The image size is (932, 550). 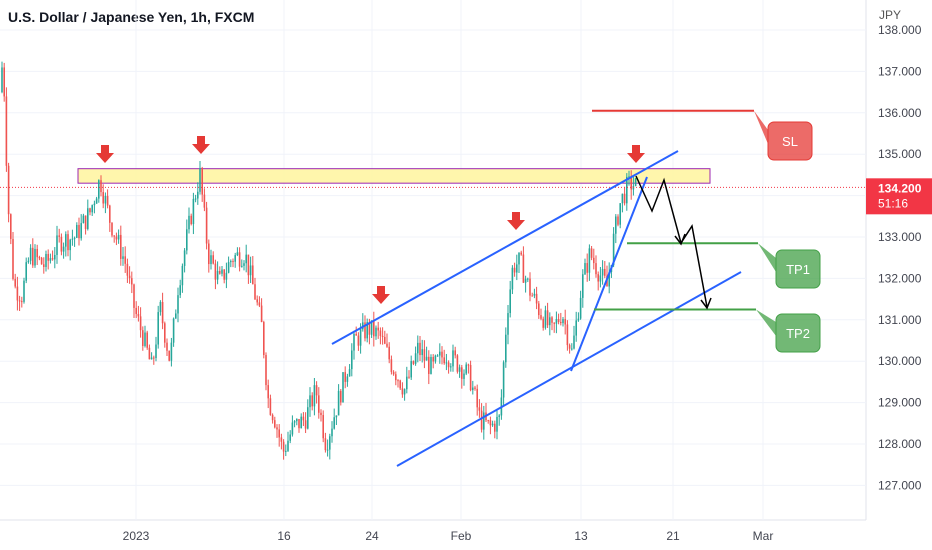 I want to click on sl-pointer, so click(x=761, y=127).